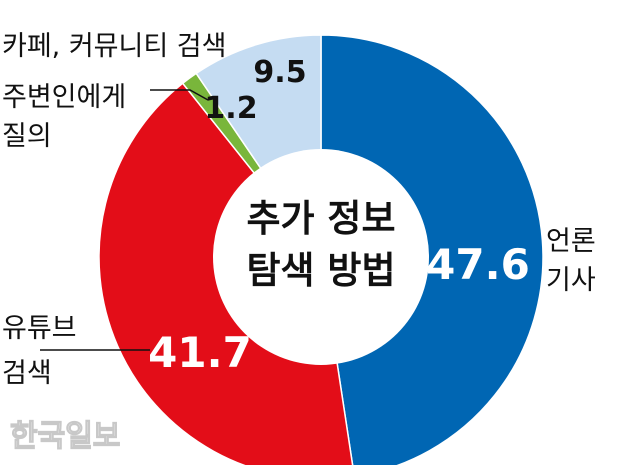 The height and width of the screenshot is (465, 640). Describe the element at coordinates (27, 373) in the screenshot. I see `category-label-youtube-line-2: 검색` at that location.